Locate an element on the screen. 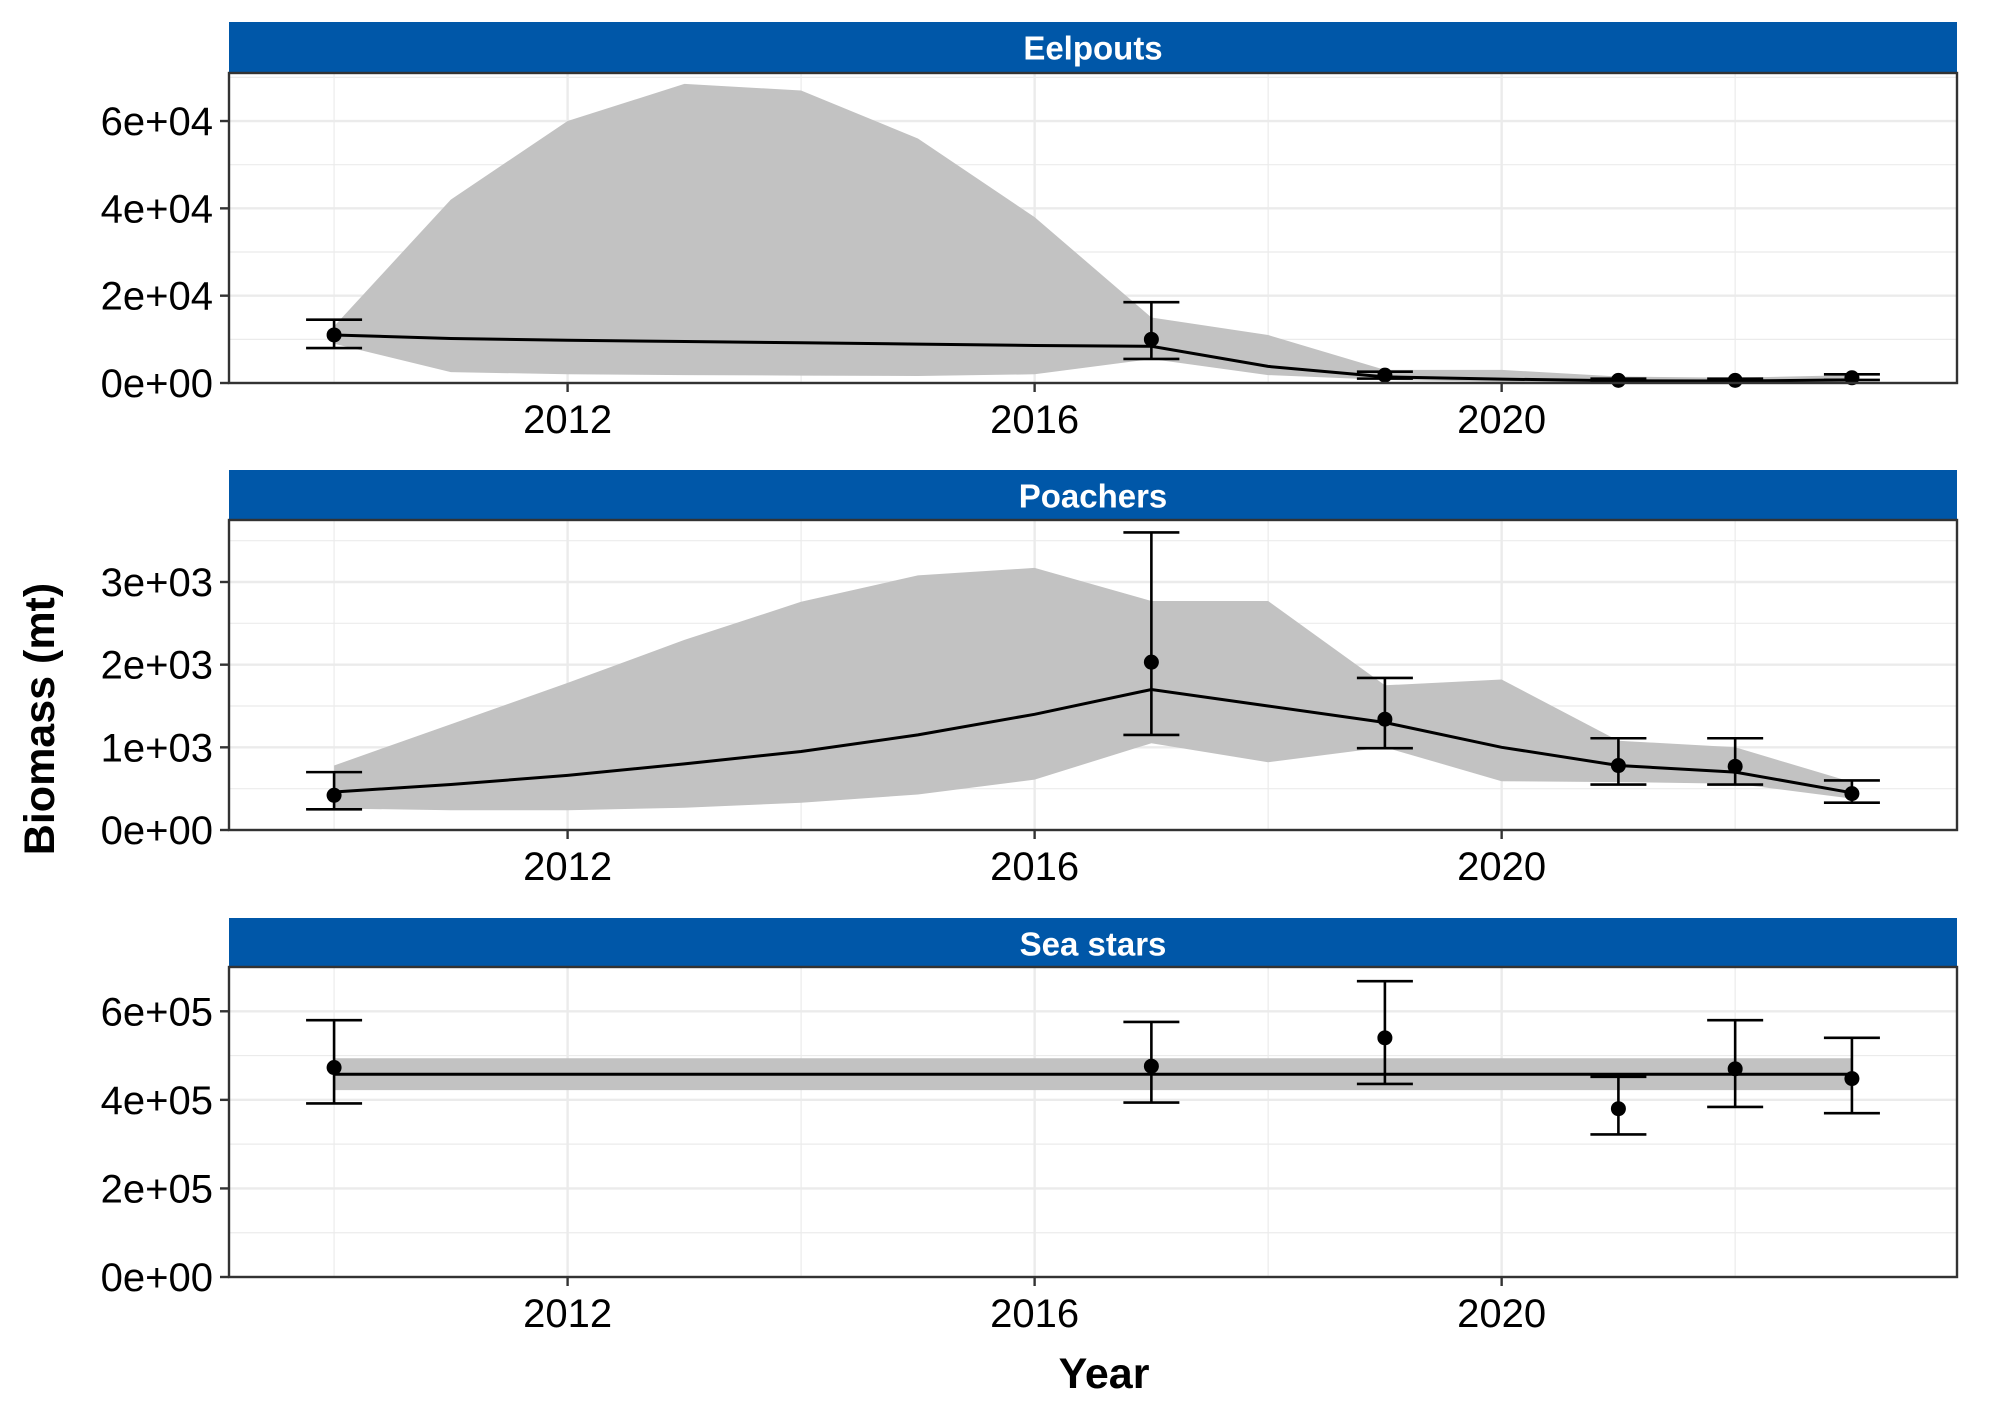  y-tick-label: 6e+05 is located at coordinates (157, 1012).